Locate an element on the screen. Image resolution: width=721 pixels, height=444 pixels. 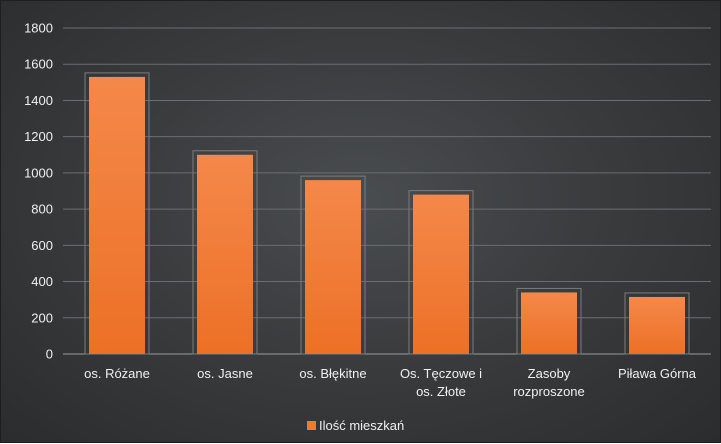
y-tick-label: 1800 is located at coordinates (38, 28).